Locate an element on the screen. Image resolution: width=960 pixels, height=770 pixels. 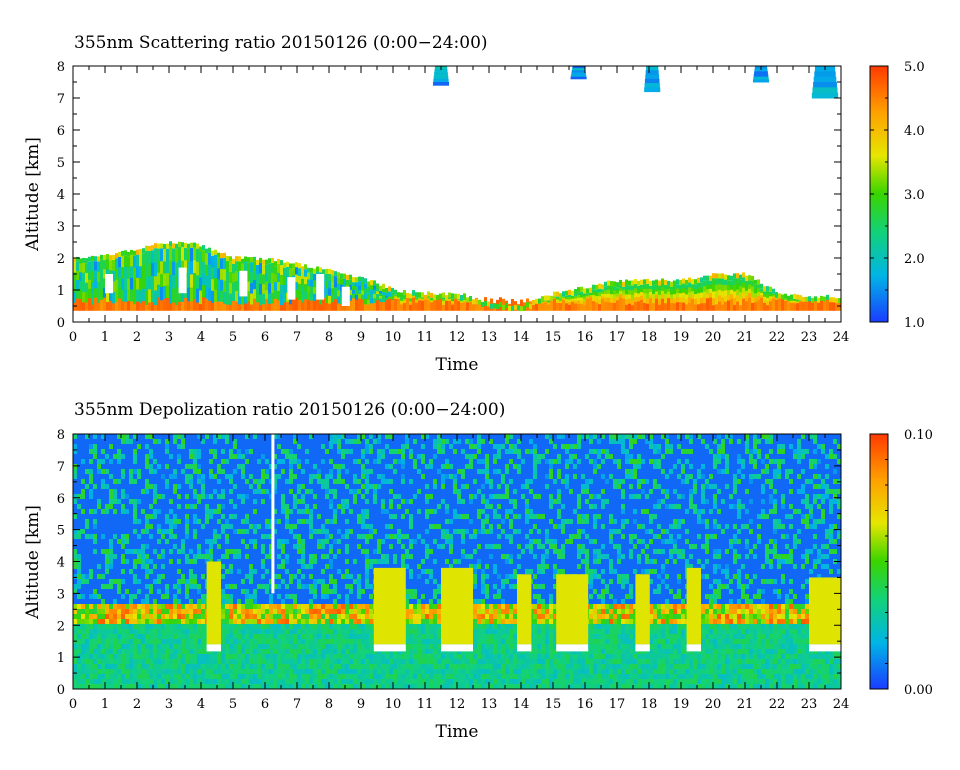
x-tick-label: 6 is located at coordinates (265, 337).